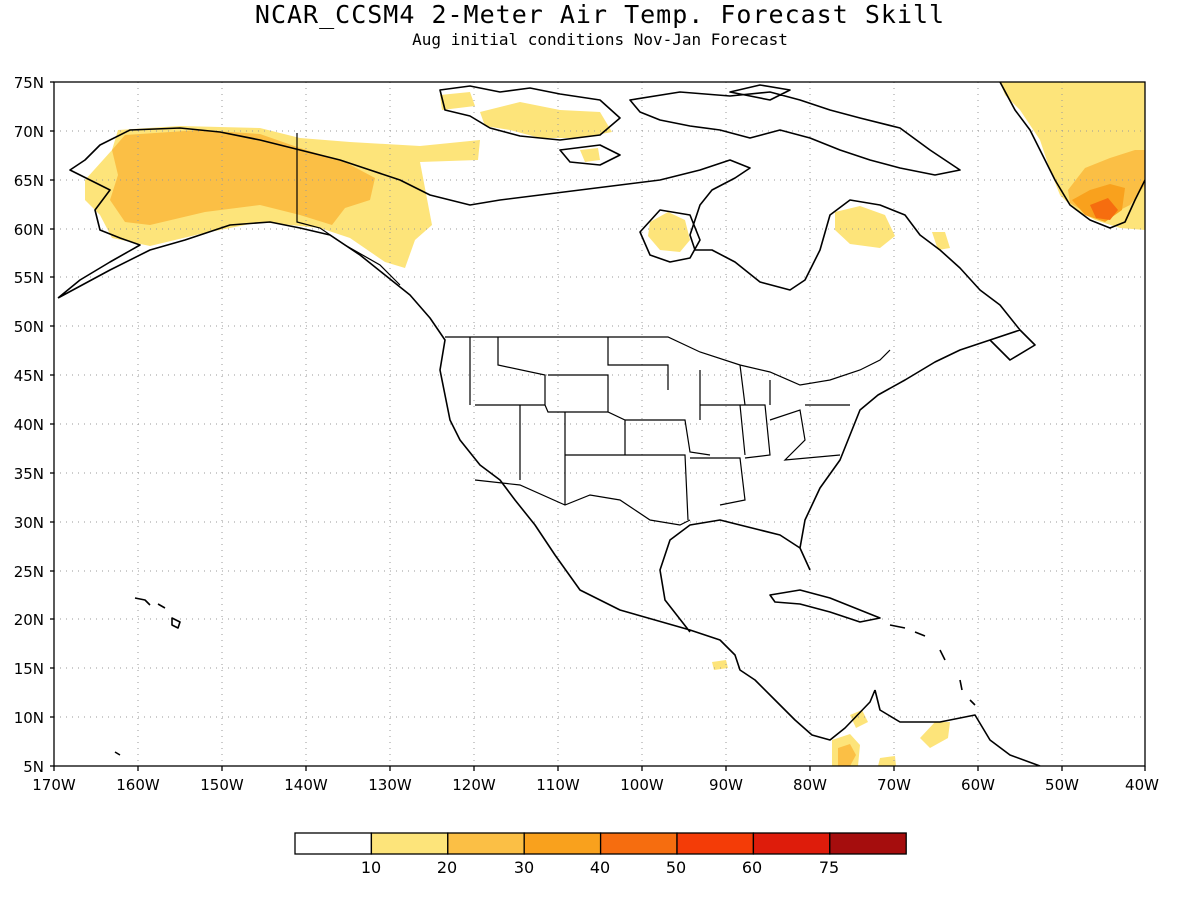 The height and width of the screenshot is (900, 1200). I want to click on lat-label: 65N, so click(29, 181).